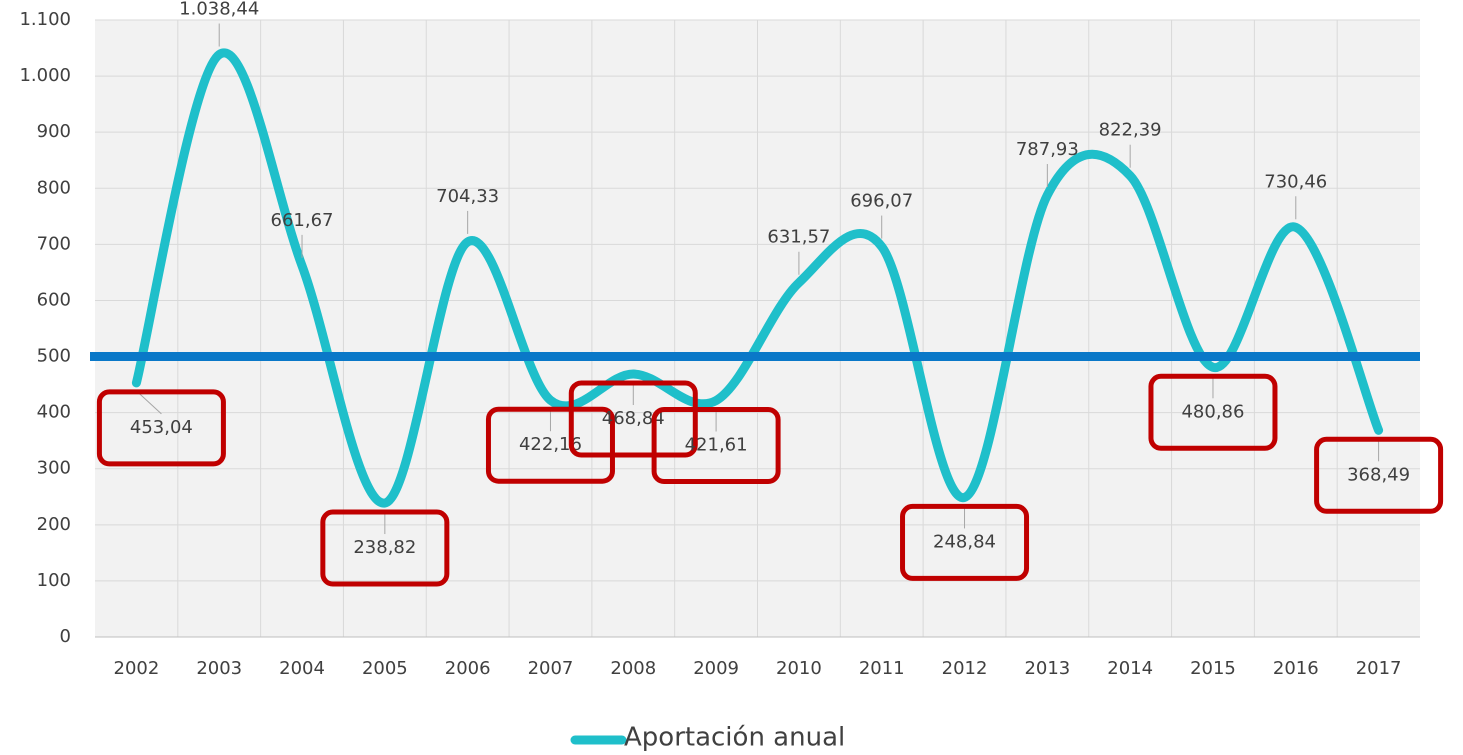 The height and width of the screenshot is (755, 1463). I want to click on y-tick-label: 200, so click(54, 524).